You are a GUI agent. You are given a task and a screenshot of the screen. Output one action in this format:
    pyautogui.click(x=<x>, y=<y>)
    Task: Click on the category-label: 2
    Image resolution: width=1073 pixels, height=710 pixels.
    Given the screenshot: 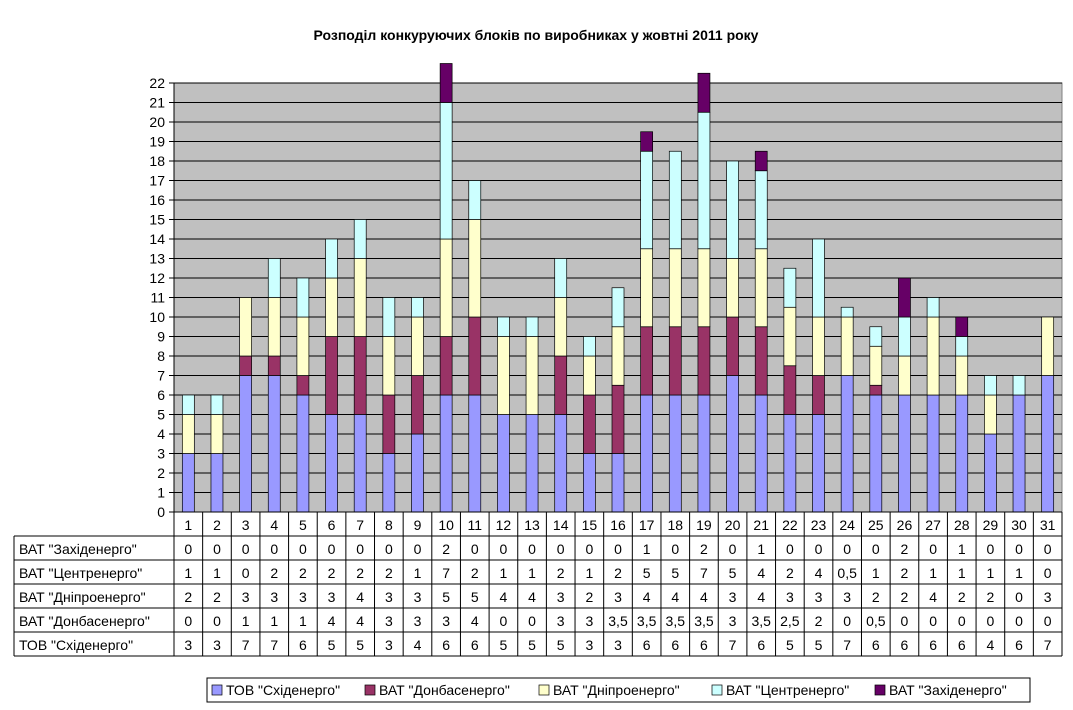 What is the action you would take?
    pyautogui.click(x=217, y=525)
    